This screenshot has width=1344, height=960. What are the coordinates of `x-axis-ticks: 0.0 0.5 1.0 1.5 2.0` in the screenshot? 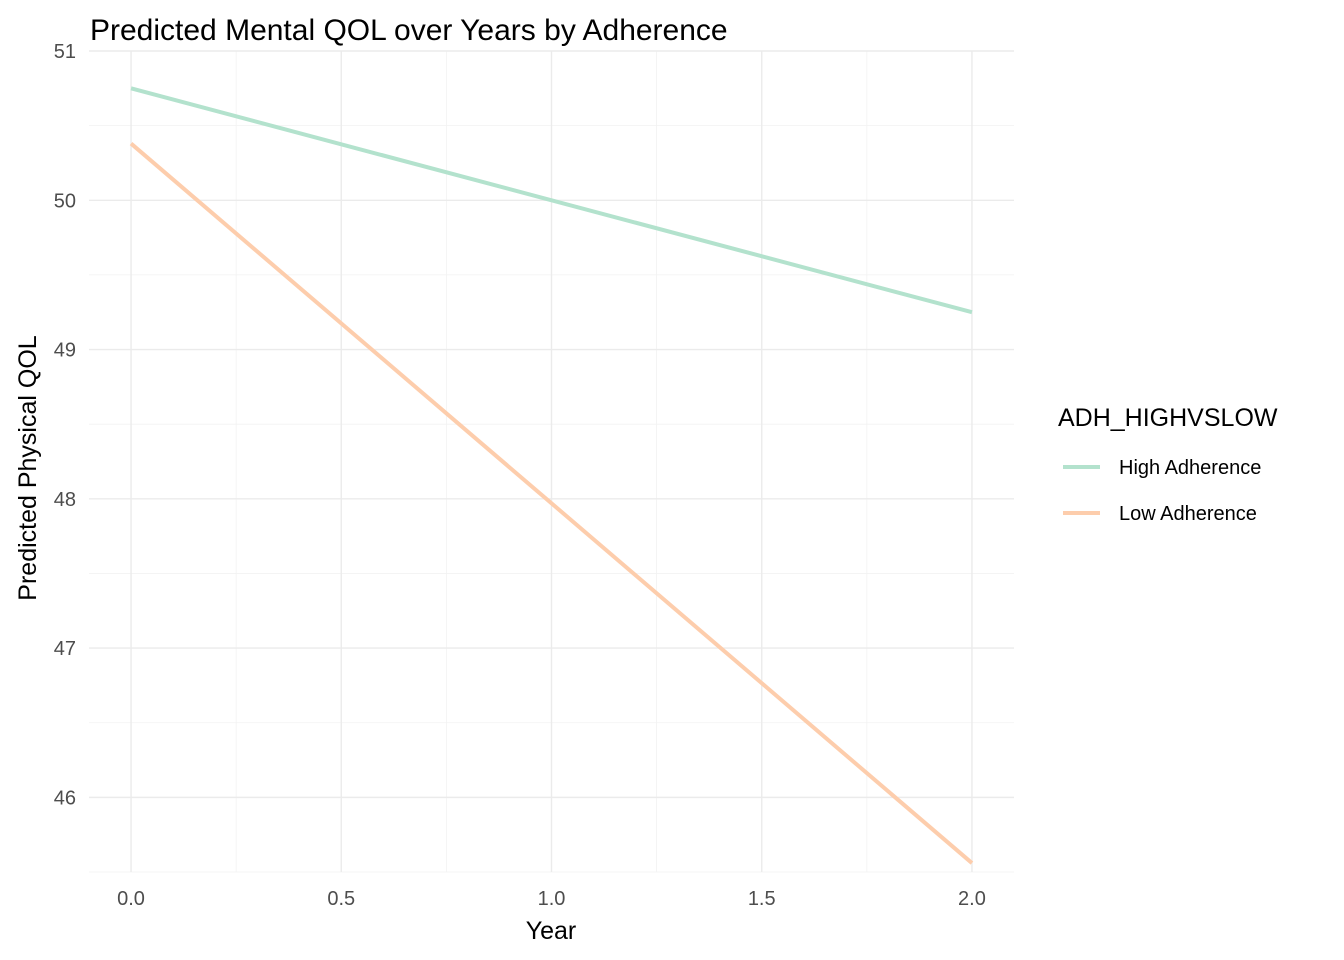 It's located at (551, 899).